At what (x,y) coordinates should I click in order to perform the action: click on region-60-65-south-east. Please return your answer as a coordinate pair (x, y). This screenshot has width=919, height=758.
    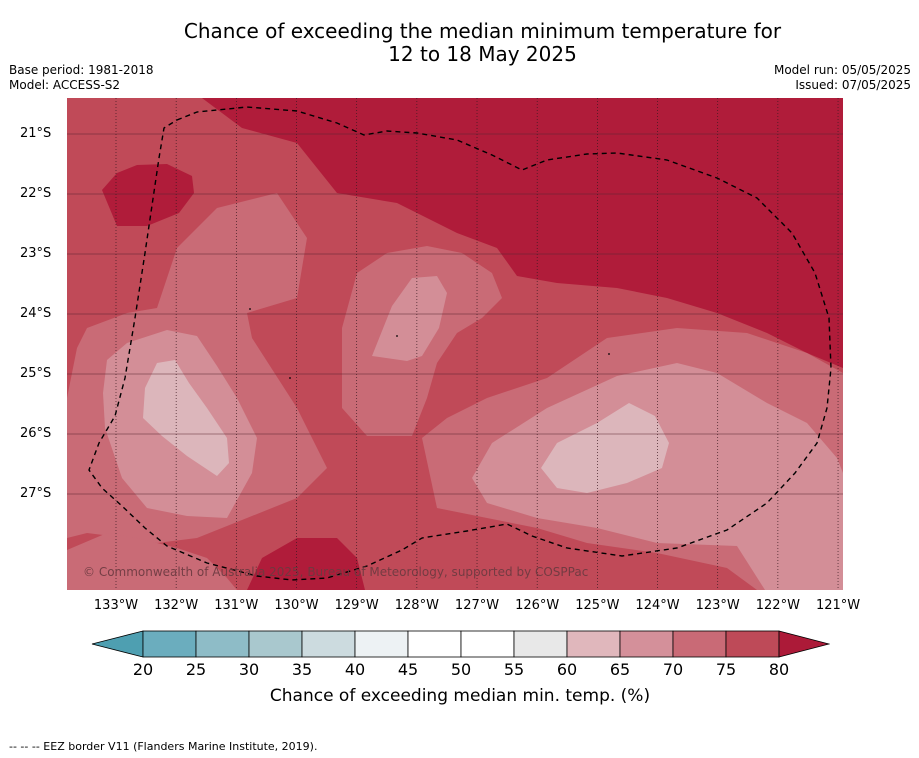
    Looking at the image, I should click on (605, 448).